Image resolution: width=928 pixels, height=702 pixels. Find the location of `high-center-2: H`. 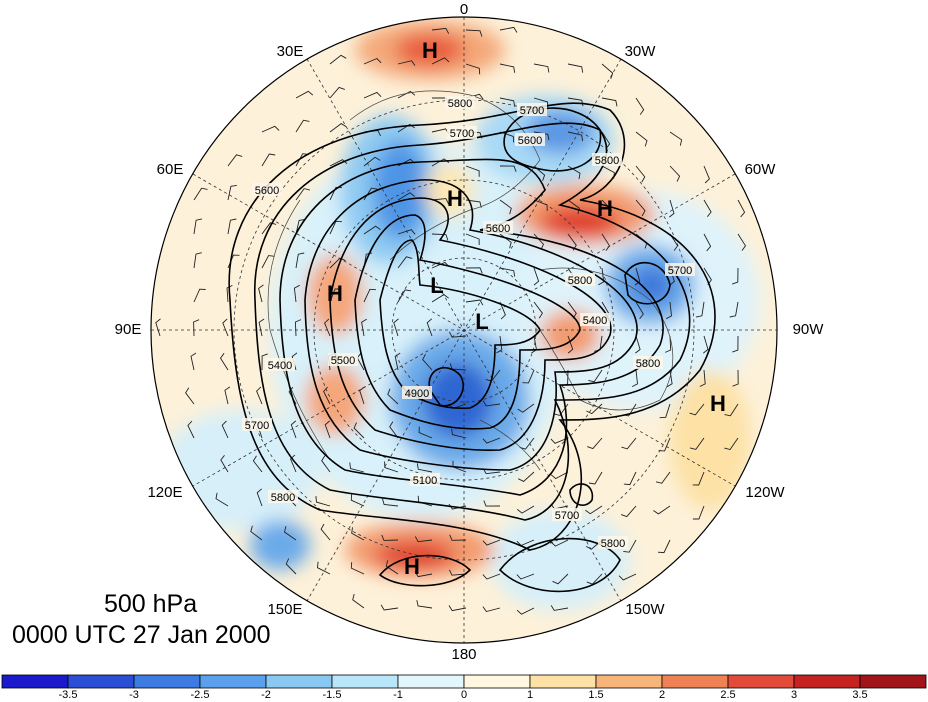

high-center-2: H is located at coordinates (605, 208).